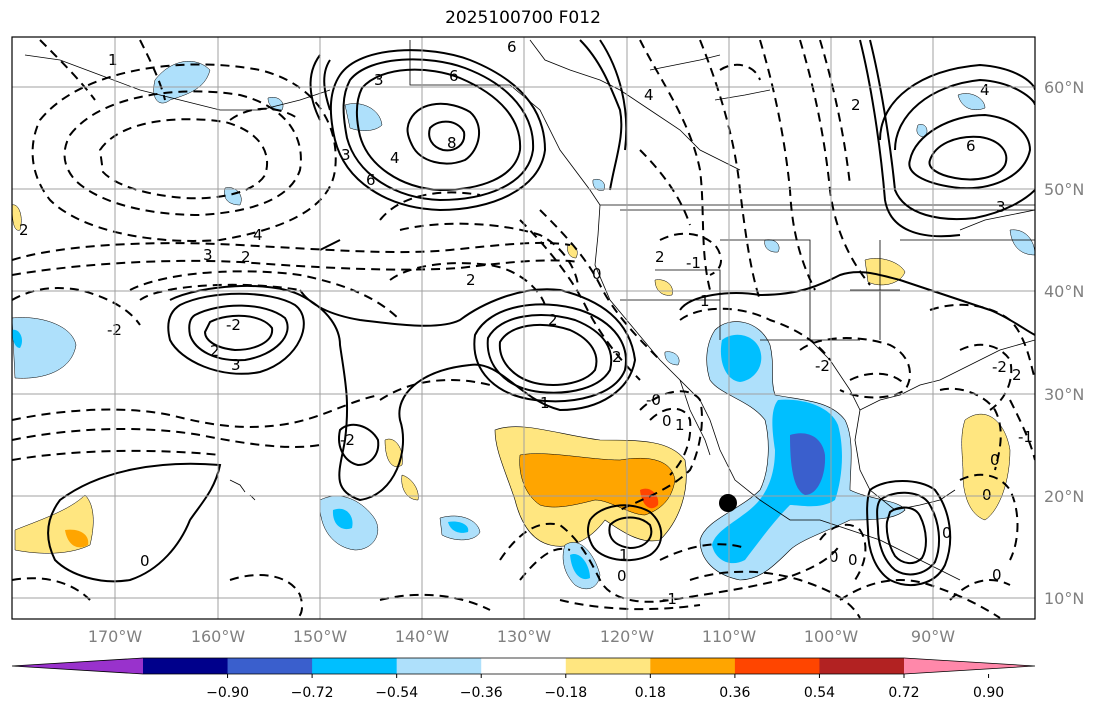  Describe the element at coordinates (227, 693) in the screenshot. I see `colorbar-tick-label: −0.90` at that location.